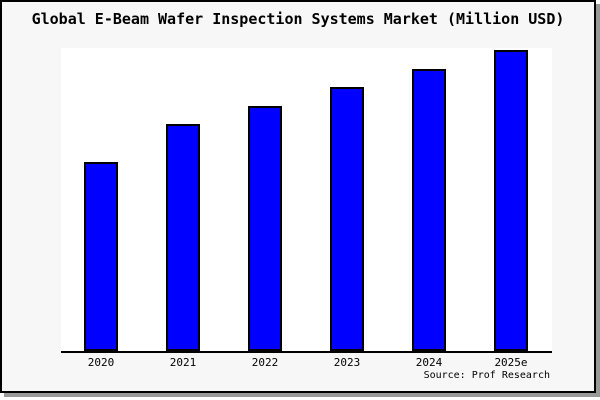  What do you see at coordinates (429, 210) in the screenshot?
I see `bar-2024` at bounding box center [429, 210].